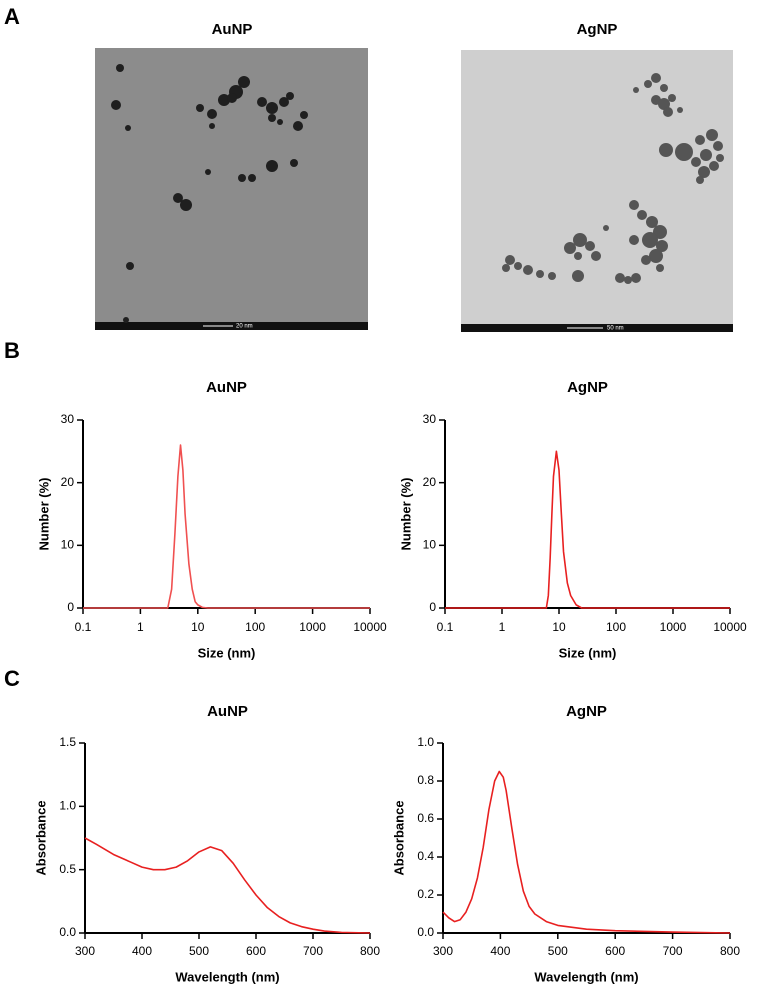 The image size is (758, 991). Describe the element at coordinates (40, 837) in the screenshot. I see `y-axis-label: Absorbance` at that location.